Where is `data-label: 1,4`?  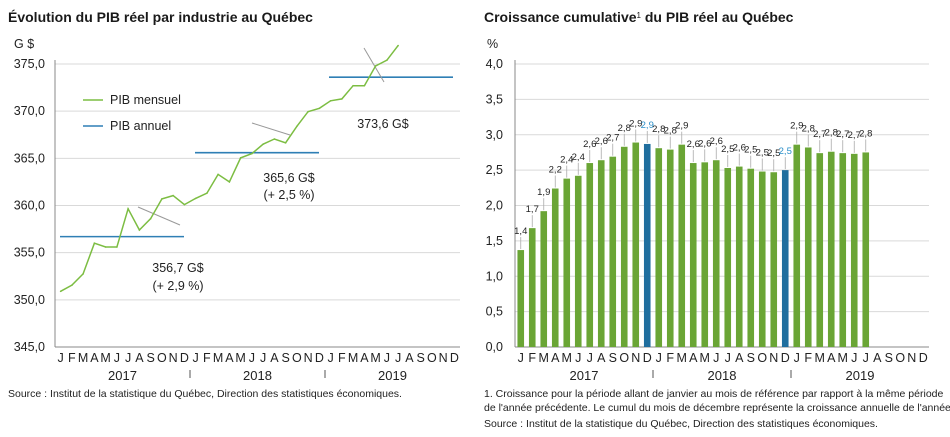 data-label: 1,4 is located at coordinates (520, 231).